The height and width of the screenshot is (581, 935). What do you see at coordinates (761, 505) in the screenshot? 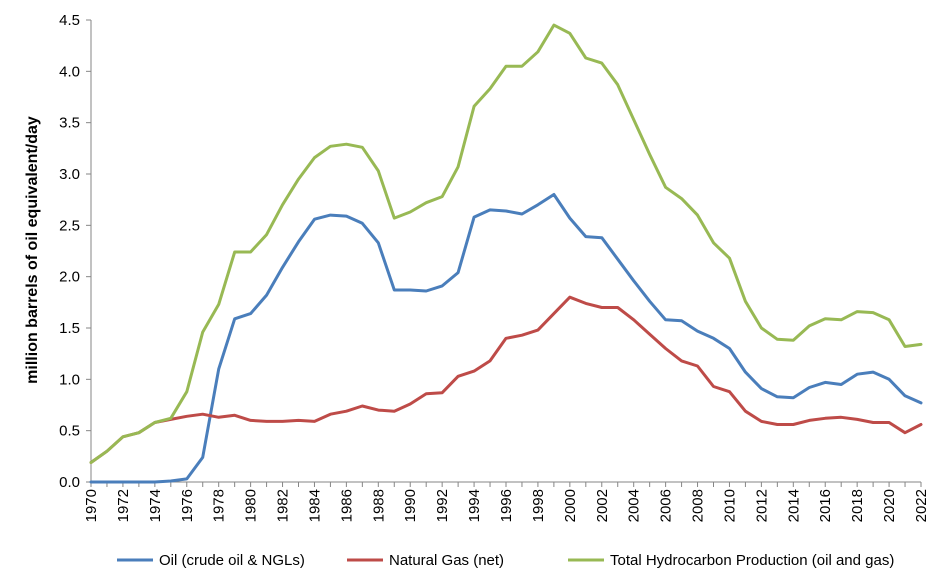
I see `x-tick-label: 2012` at bounding box center [761, 505].